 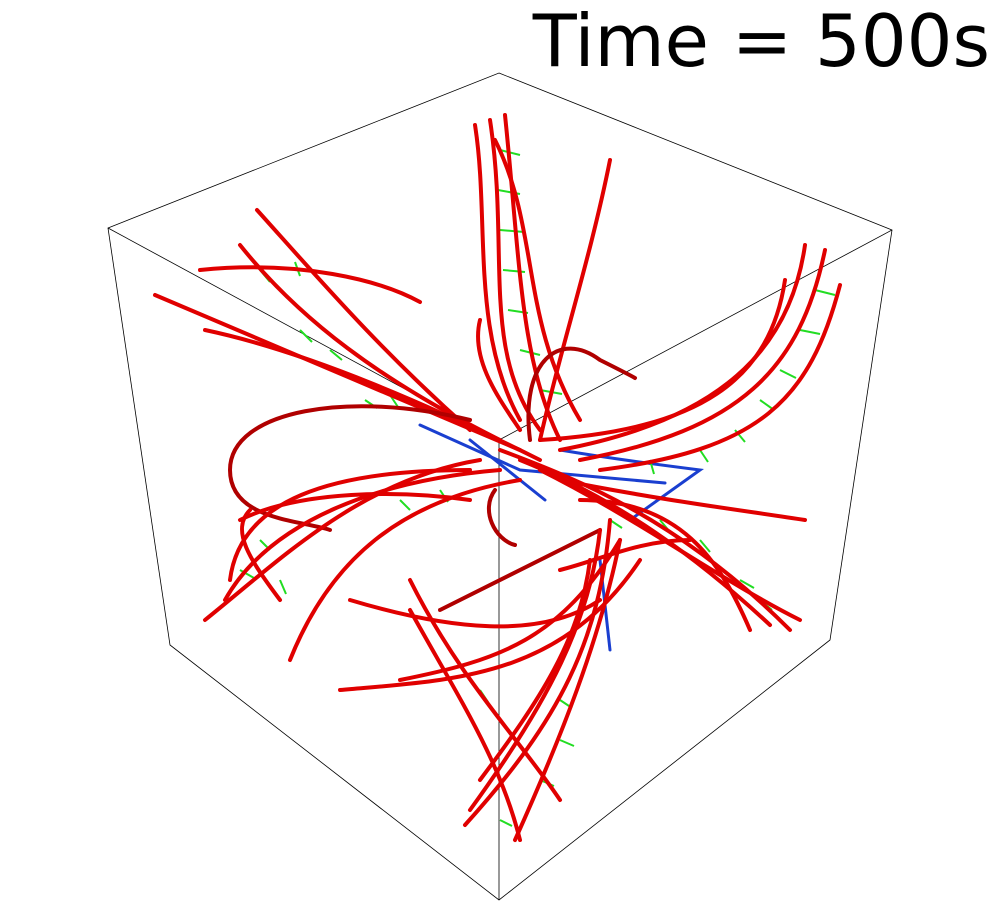 What do you see at coordinates (761, 41) in the screenshot?
I see `time-label: Time = 500s` at bounding box center [761, 41].